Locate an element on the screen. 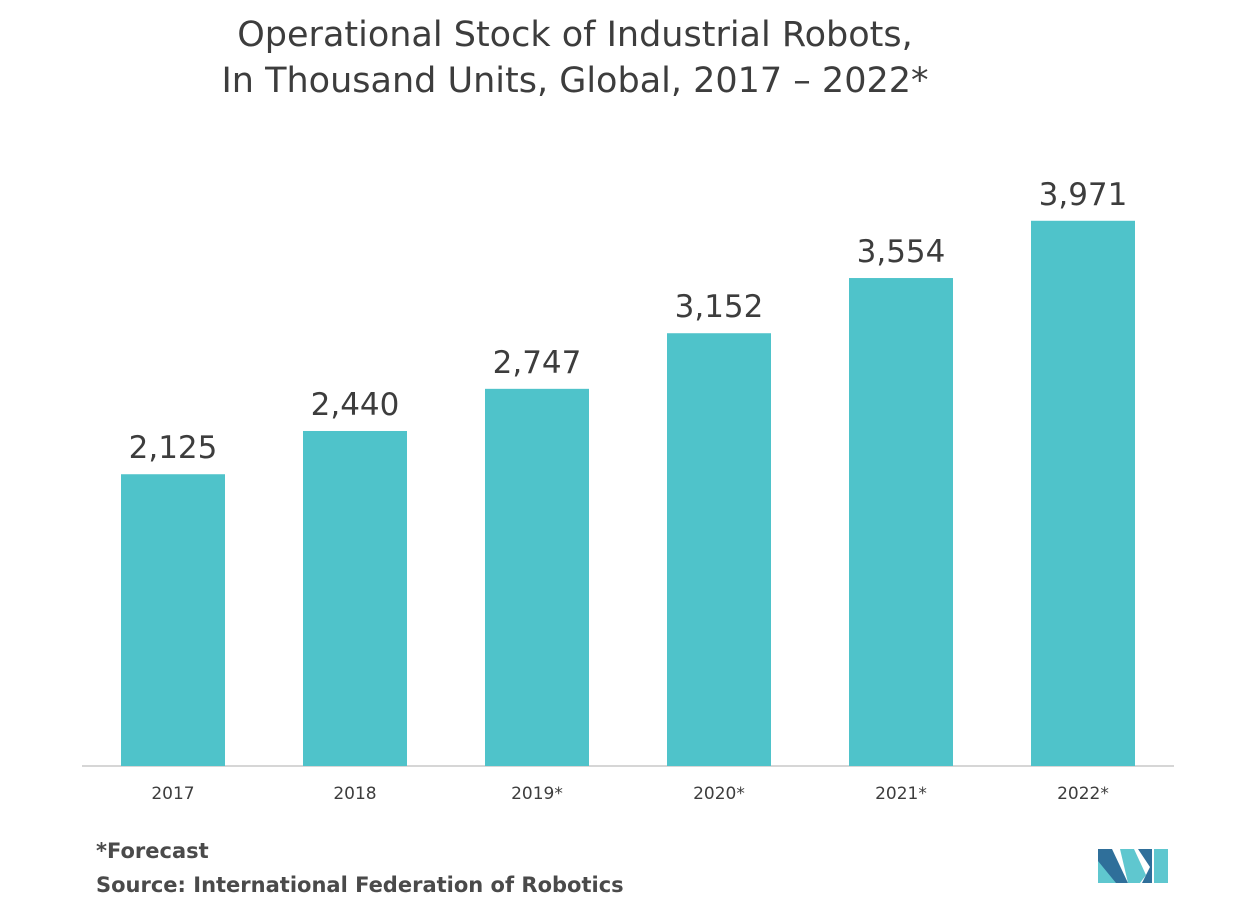  x-tick-label: 2021* is located at coordinates (901, 794).